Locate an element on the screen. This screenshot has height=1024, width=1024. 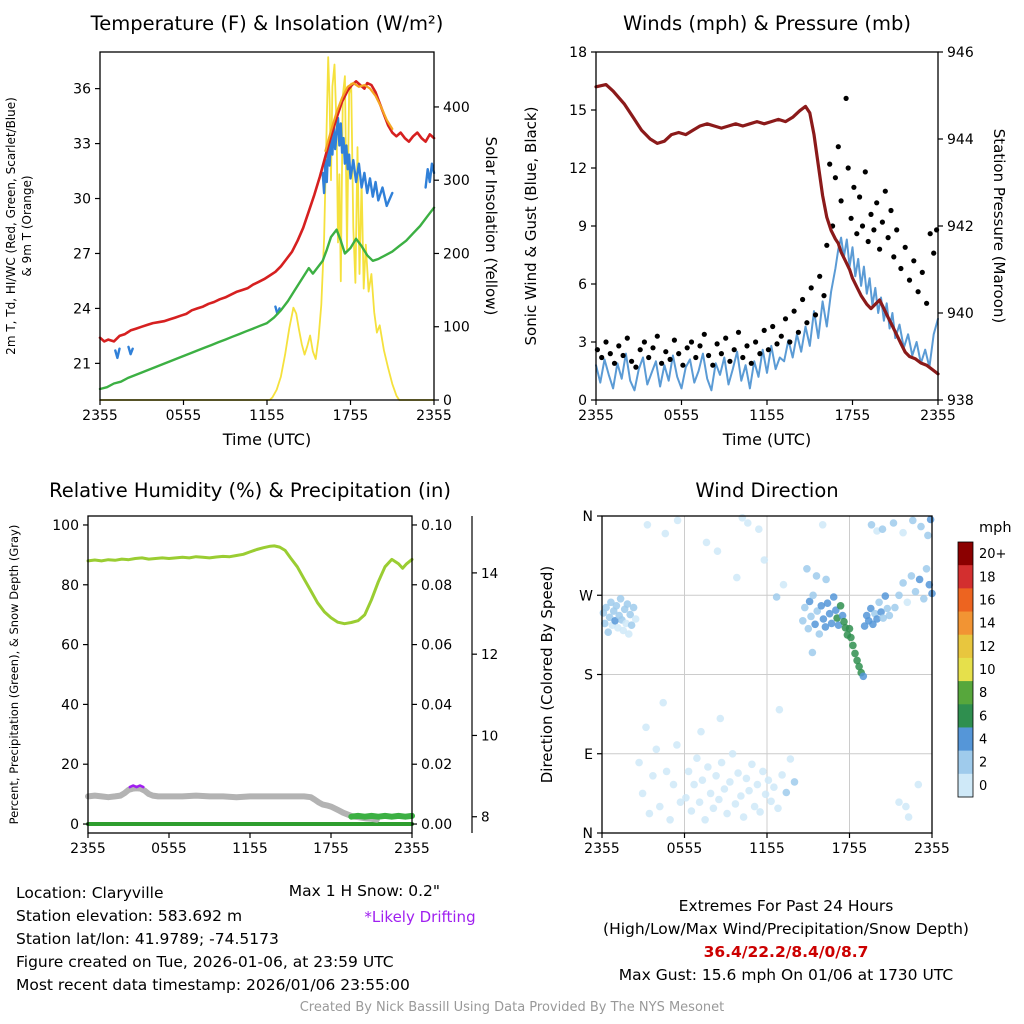
svg-text: 60 is located at coordinates (70, 646).